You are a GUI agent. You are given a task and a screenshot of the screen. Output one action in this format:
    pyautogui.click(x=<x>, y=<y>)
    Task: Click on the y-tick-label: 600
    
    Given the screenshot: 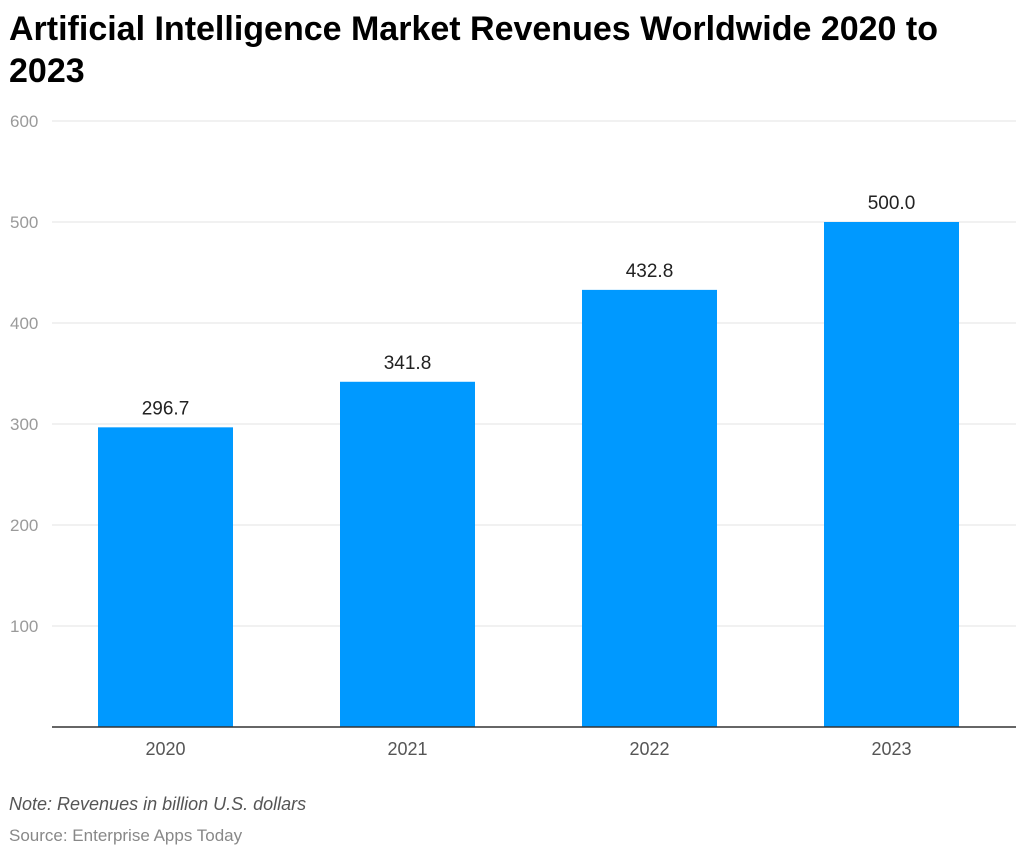 What is the action you would take?
    pyautogui.click(x=24, y=121)
    